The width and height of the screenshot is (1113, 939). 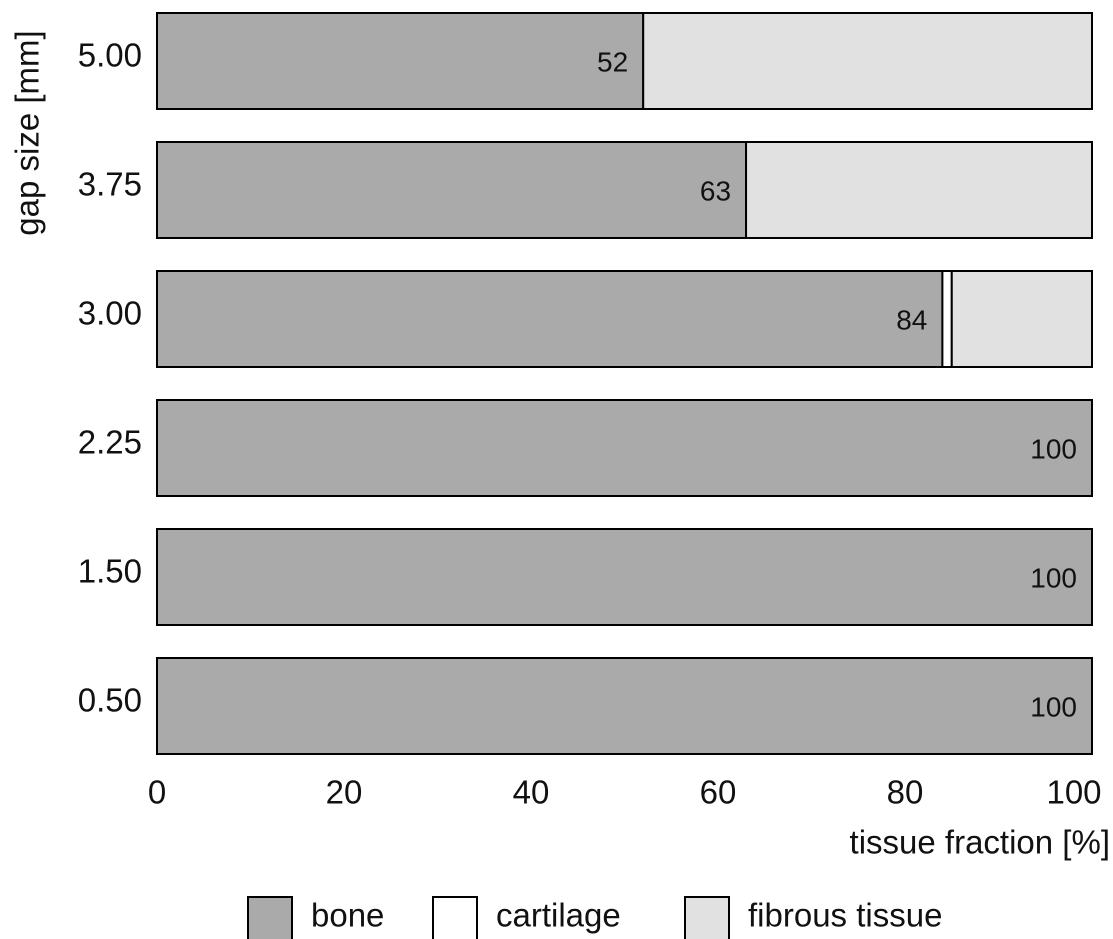 I want to click on value-label: 84, so click(x=911, y=319).